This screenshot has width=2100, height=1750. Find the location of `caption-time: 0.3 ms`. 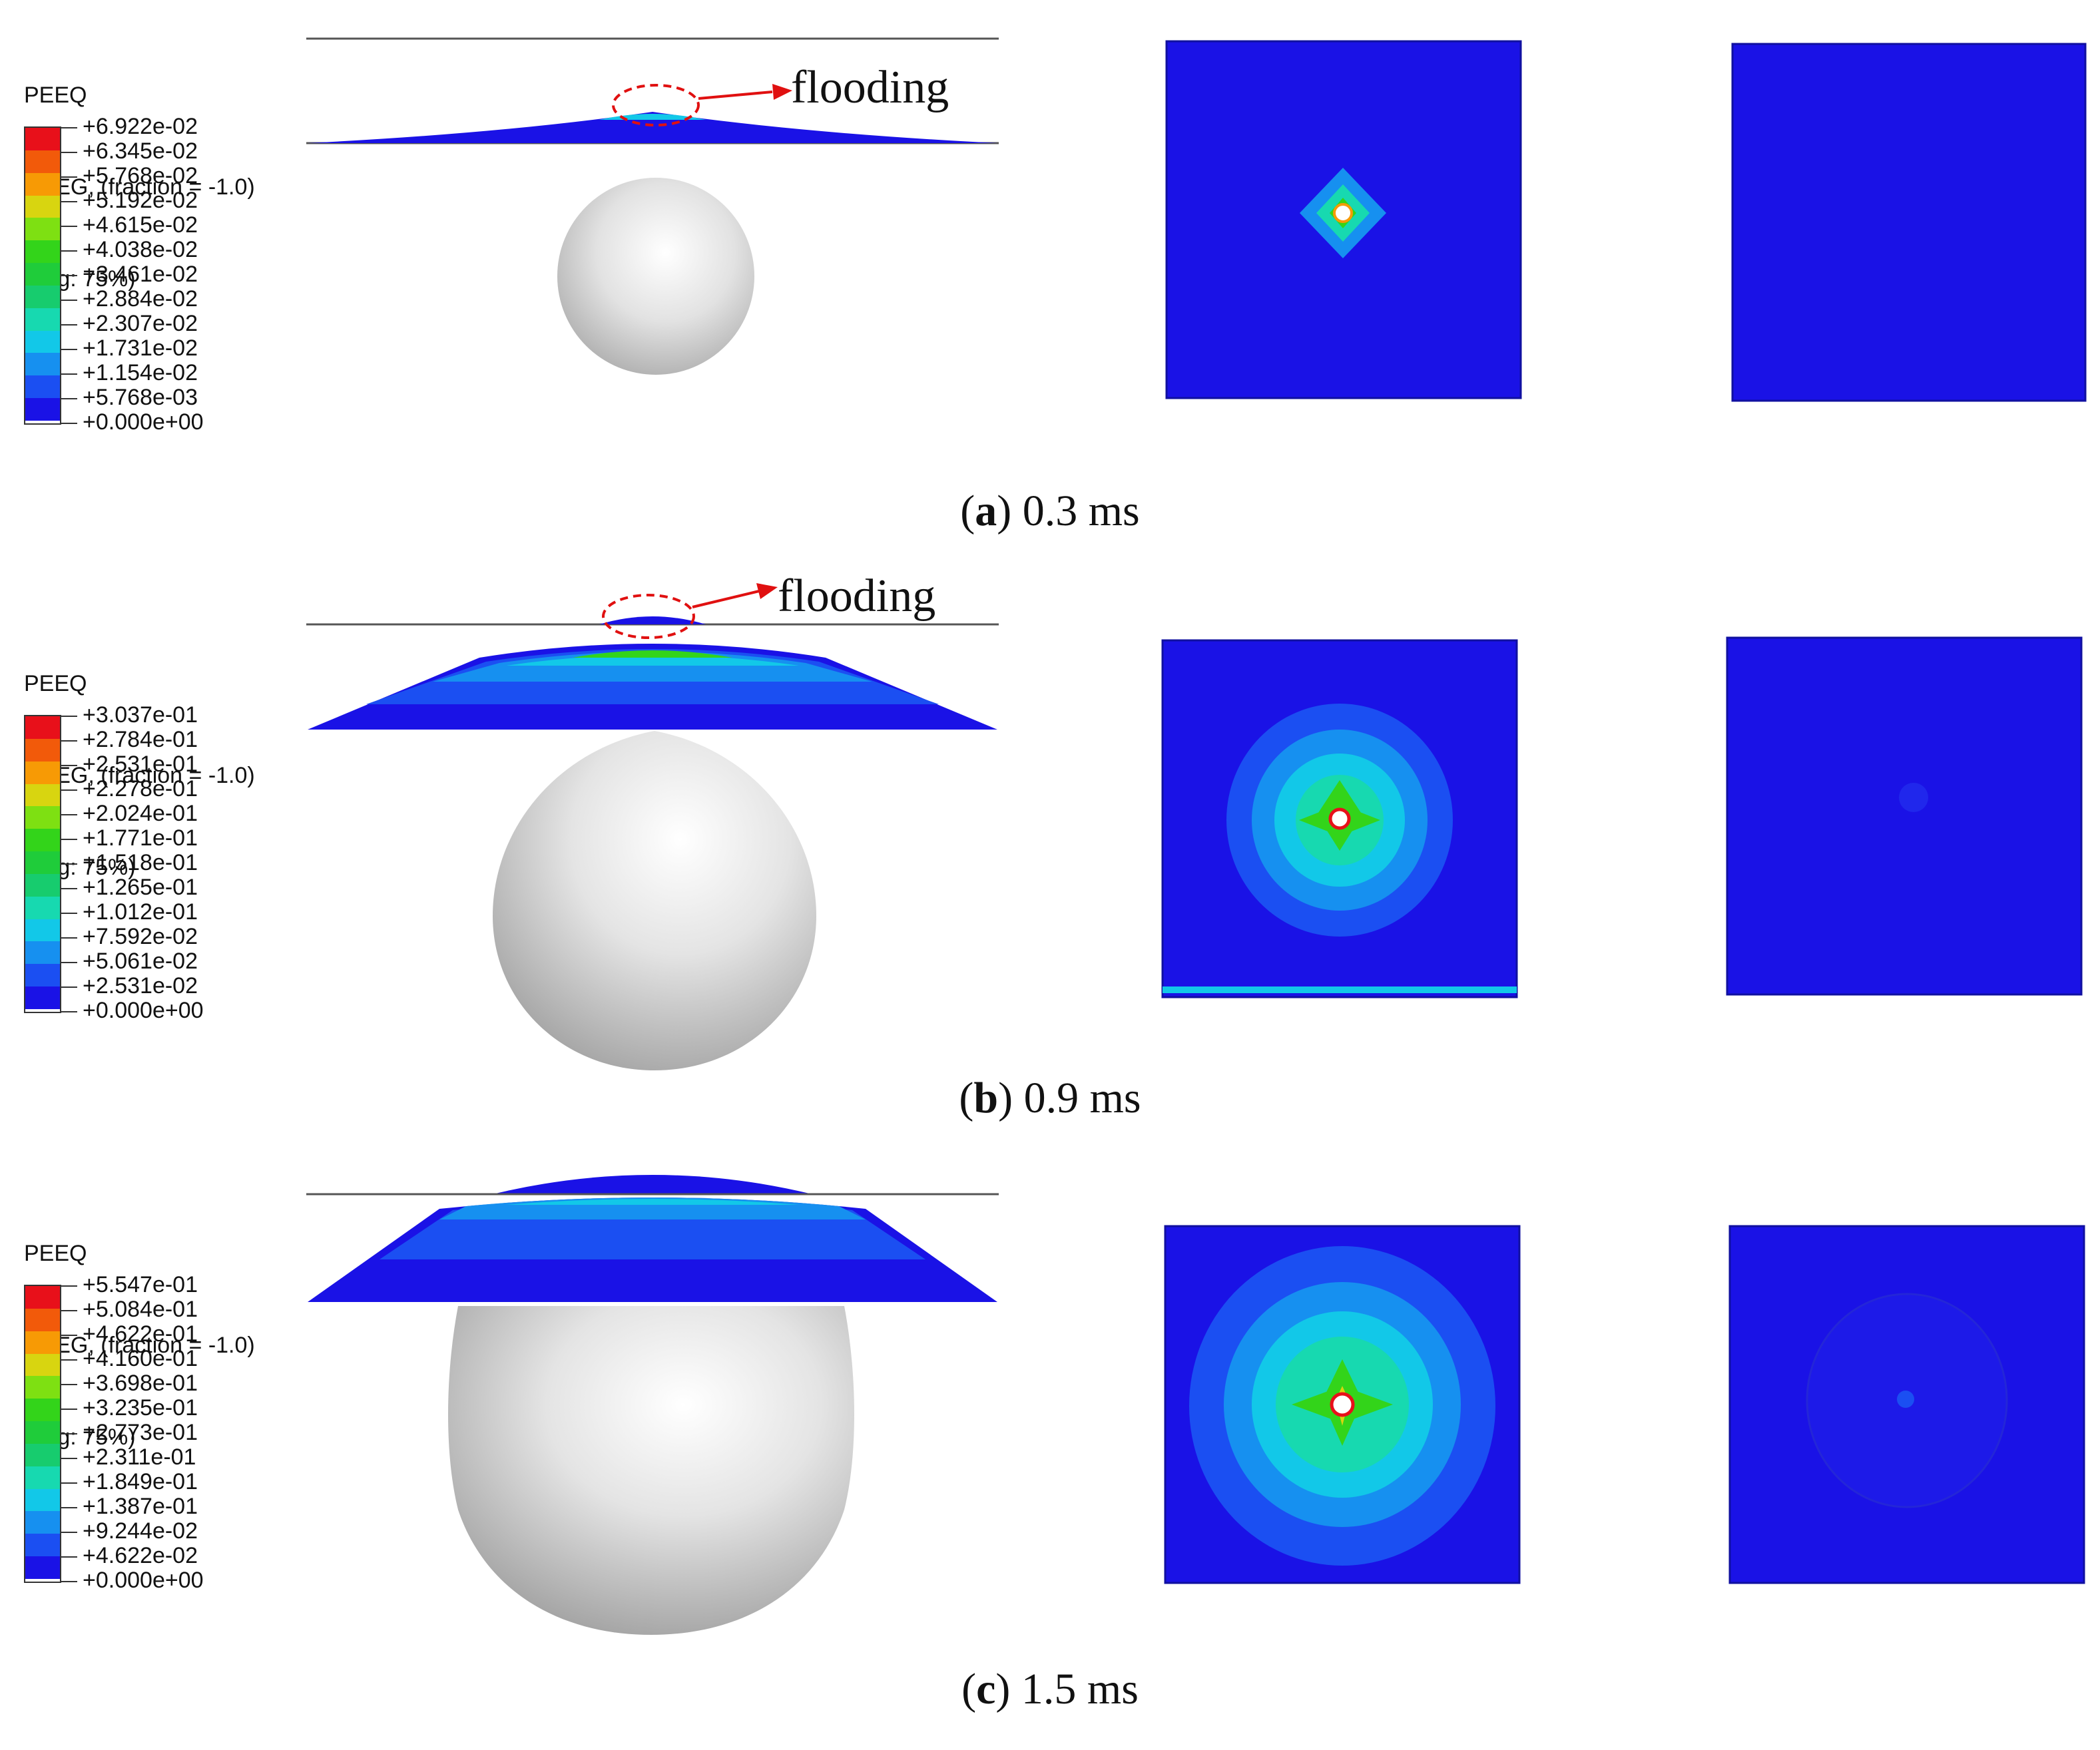

caption-time: 0.3 ms is located at coordinates (1075, 511).